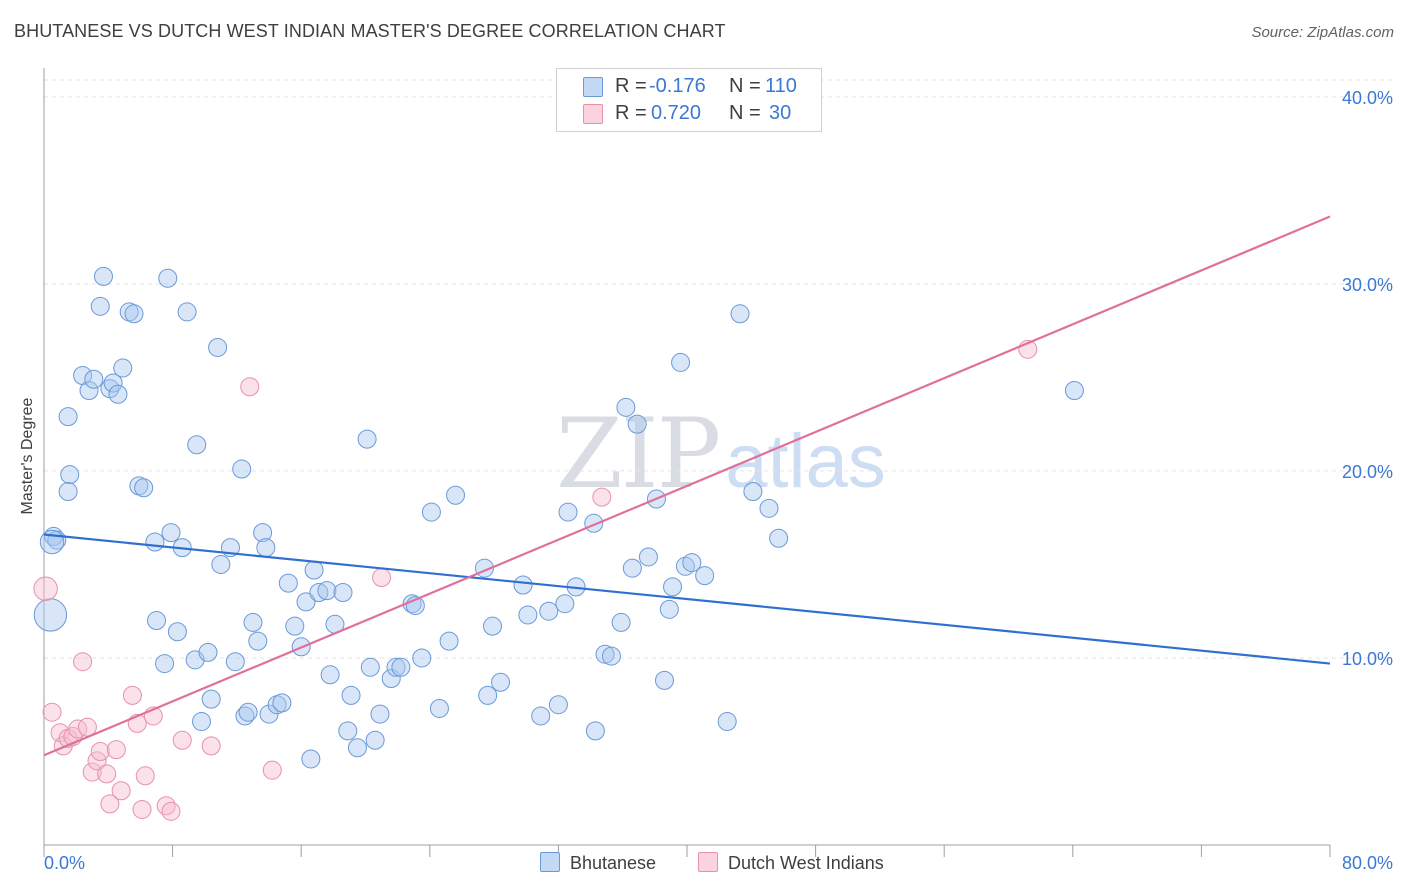 This screenshot has height=892, width=1406. I want to click on legend-n-value: 110, so click(781, 86).